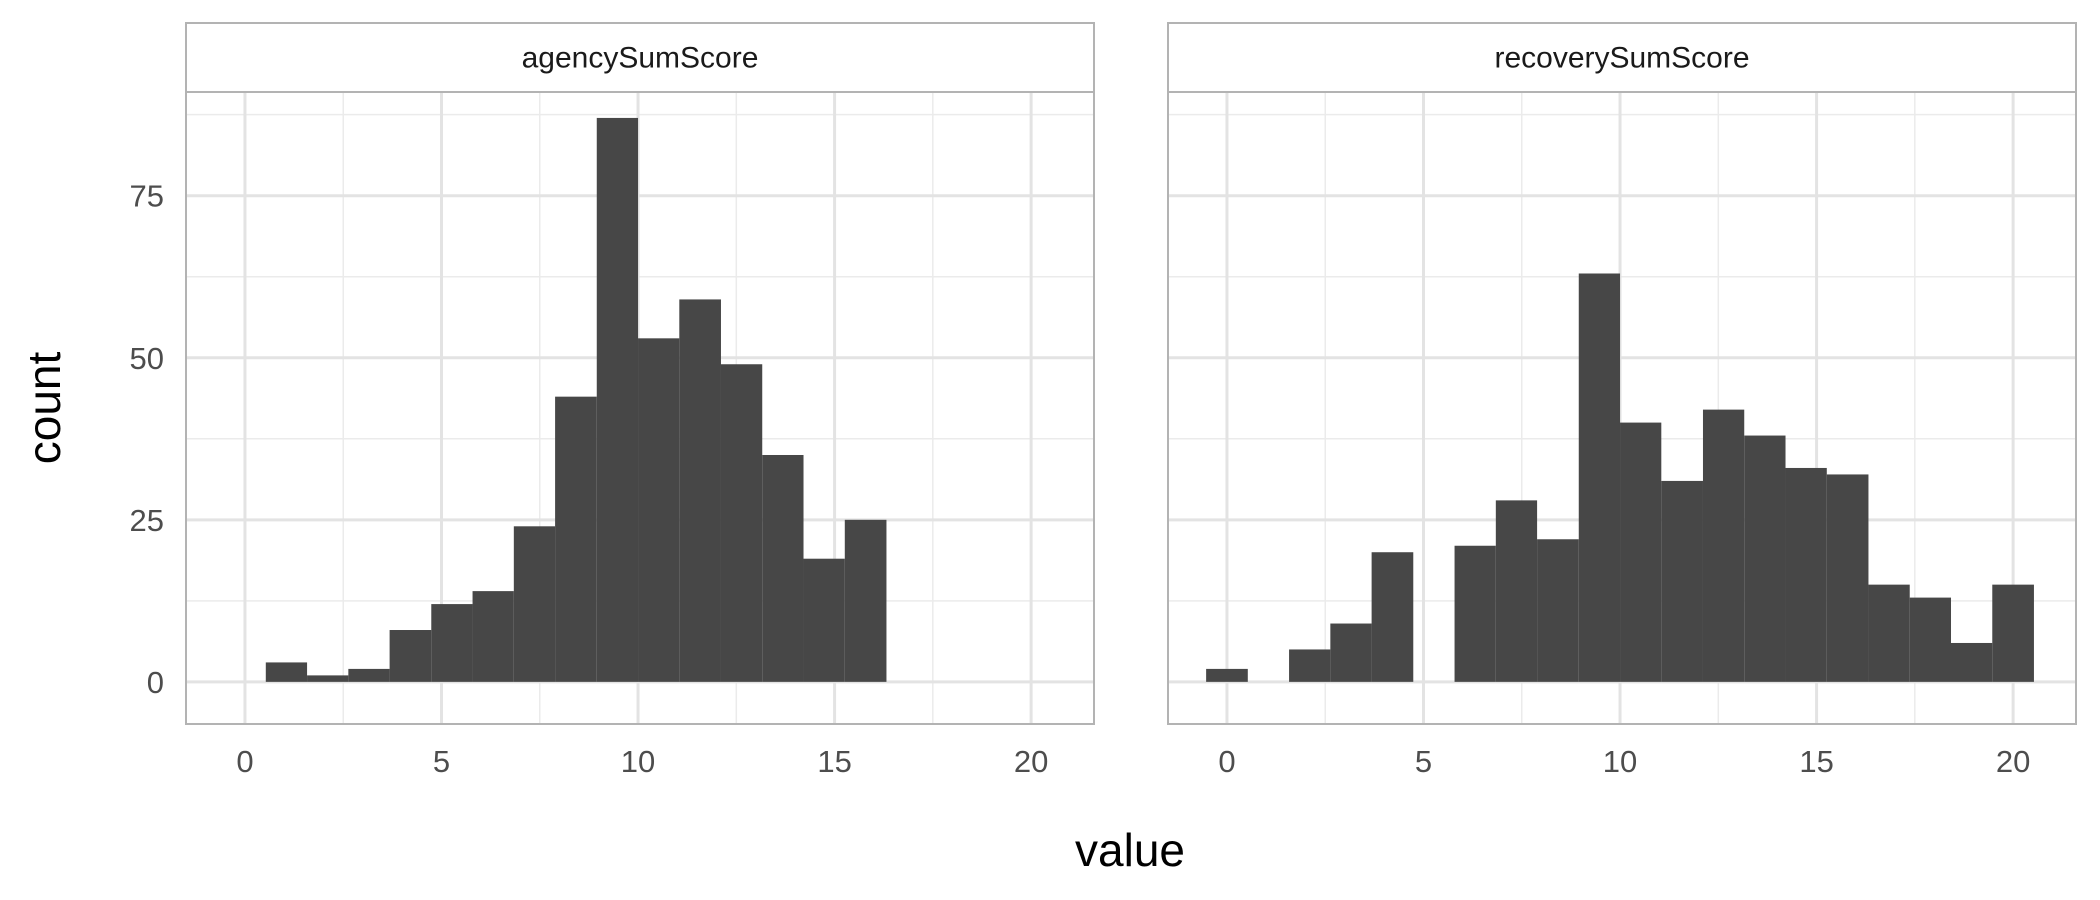 Image resolution: width=2100 pixels, height=900 pixels. What do you see at coordinates (147, 358) in the screenshot?
I see `y-tick-label: 50` at bounding box center [147, 358].